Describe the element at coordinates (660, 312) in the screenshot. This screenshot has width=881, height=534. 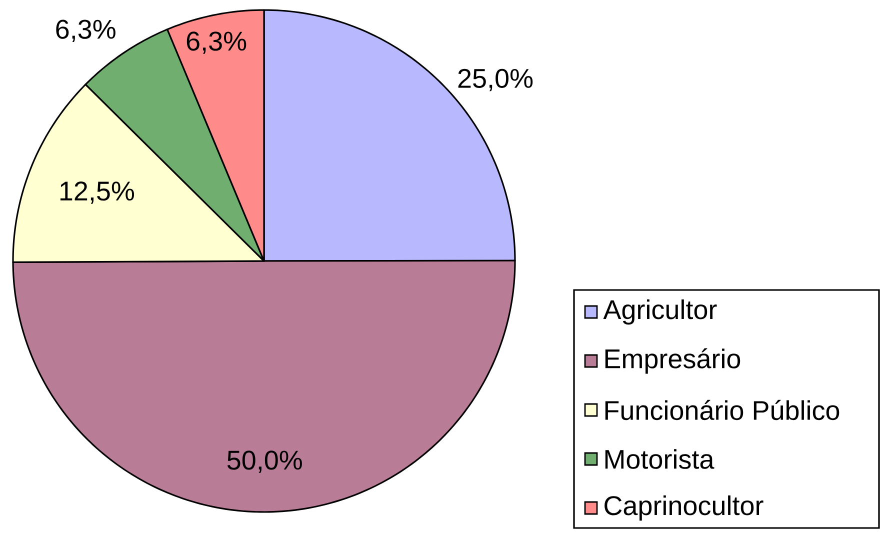
I see `legend-label: Agricultor` at that location.